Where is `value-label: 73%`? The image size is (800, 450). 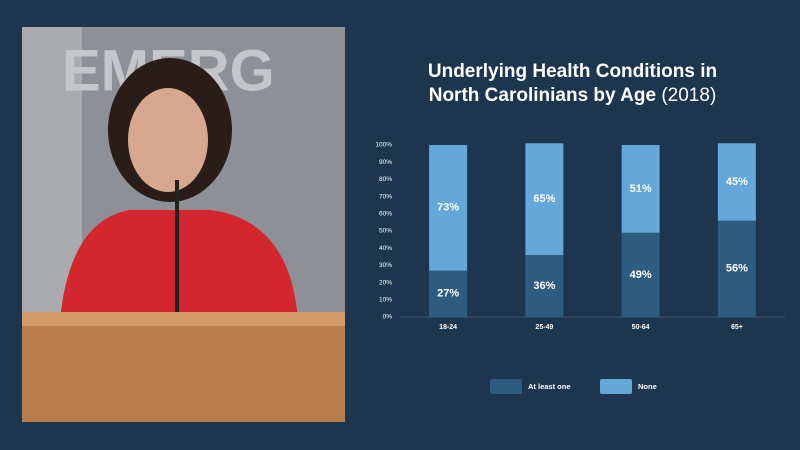
value-label: 73% is located at coordinates (448, 208).